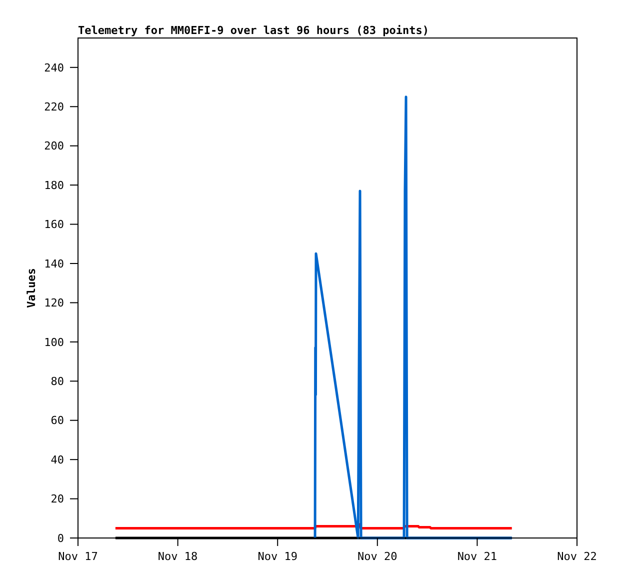 The height and width of the screenshot is (579, 618). Describe the element at coordinates (477, 556) in the screenshot. I see `x-tick-label: Nov 21` at that location.